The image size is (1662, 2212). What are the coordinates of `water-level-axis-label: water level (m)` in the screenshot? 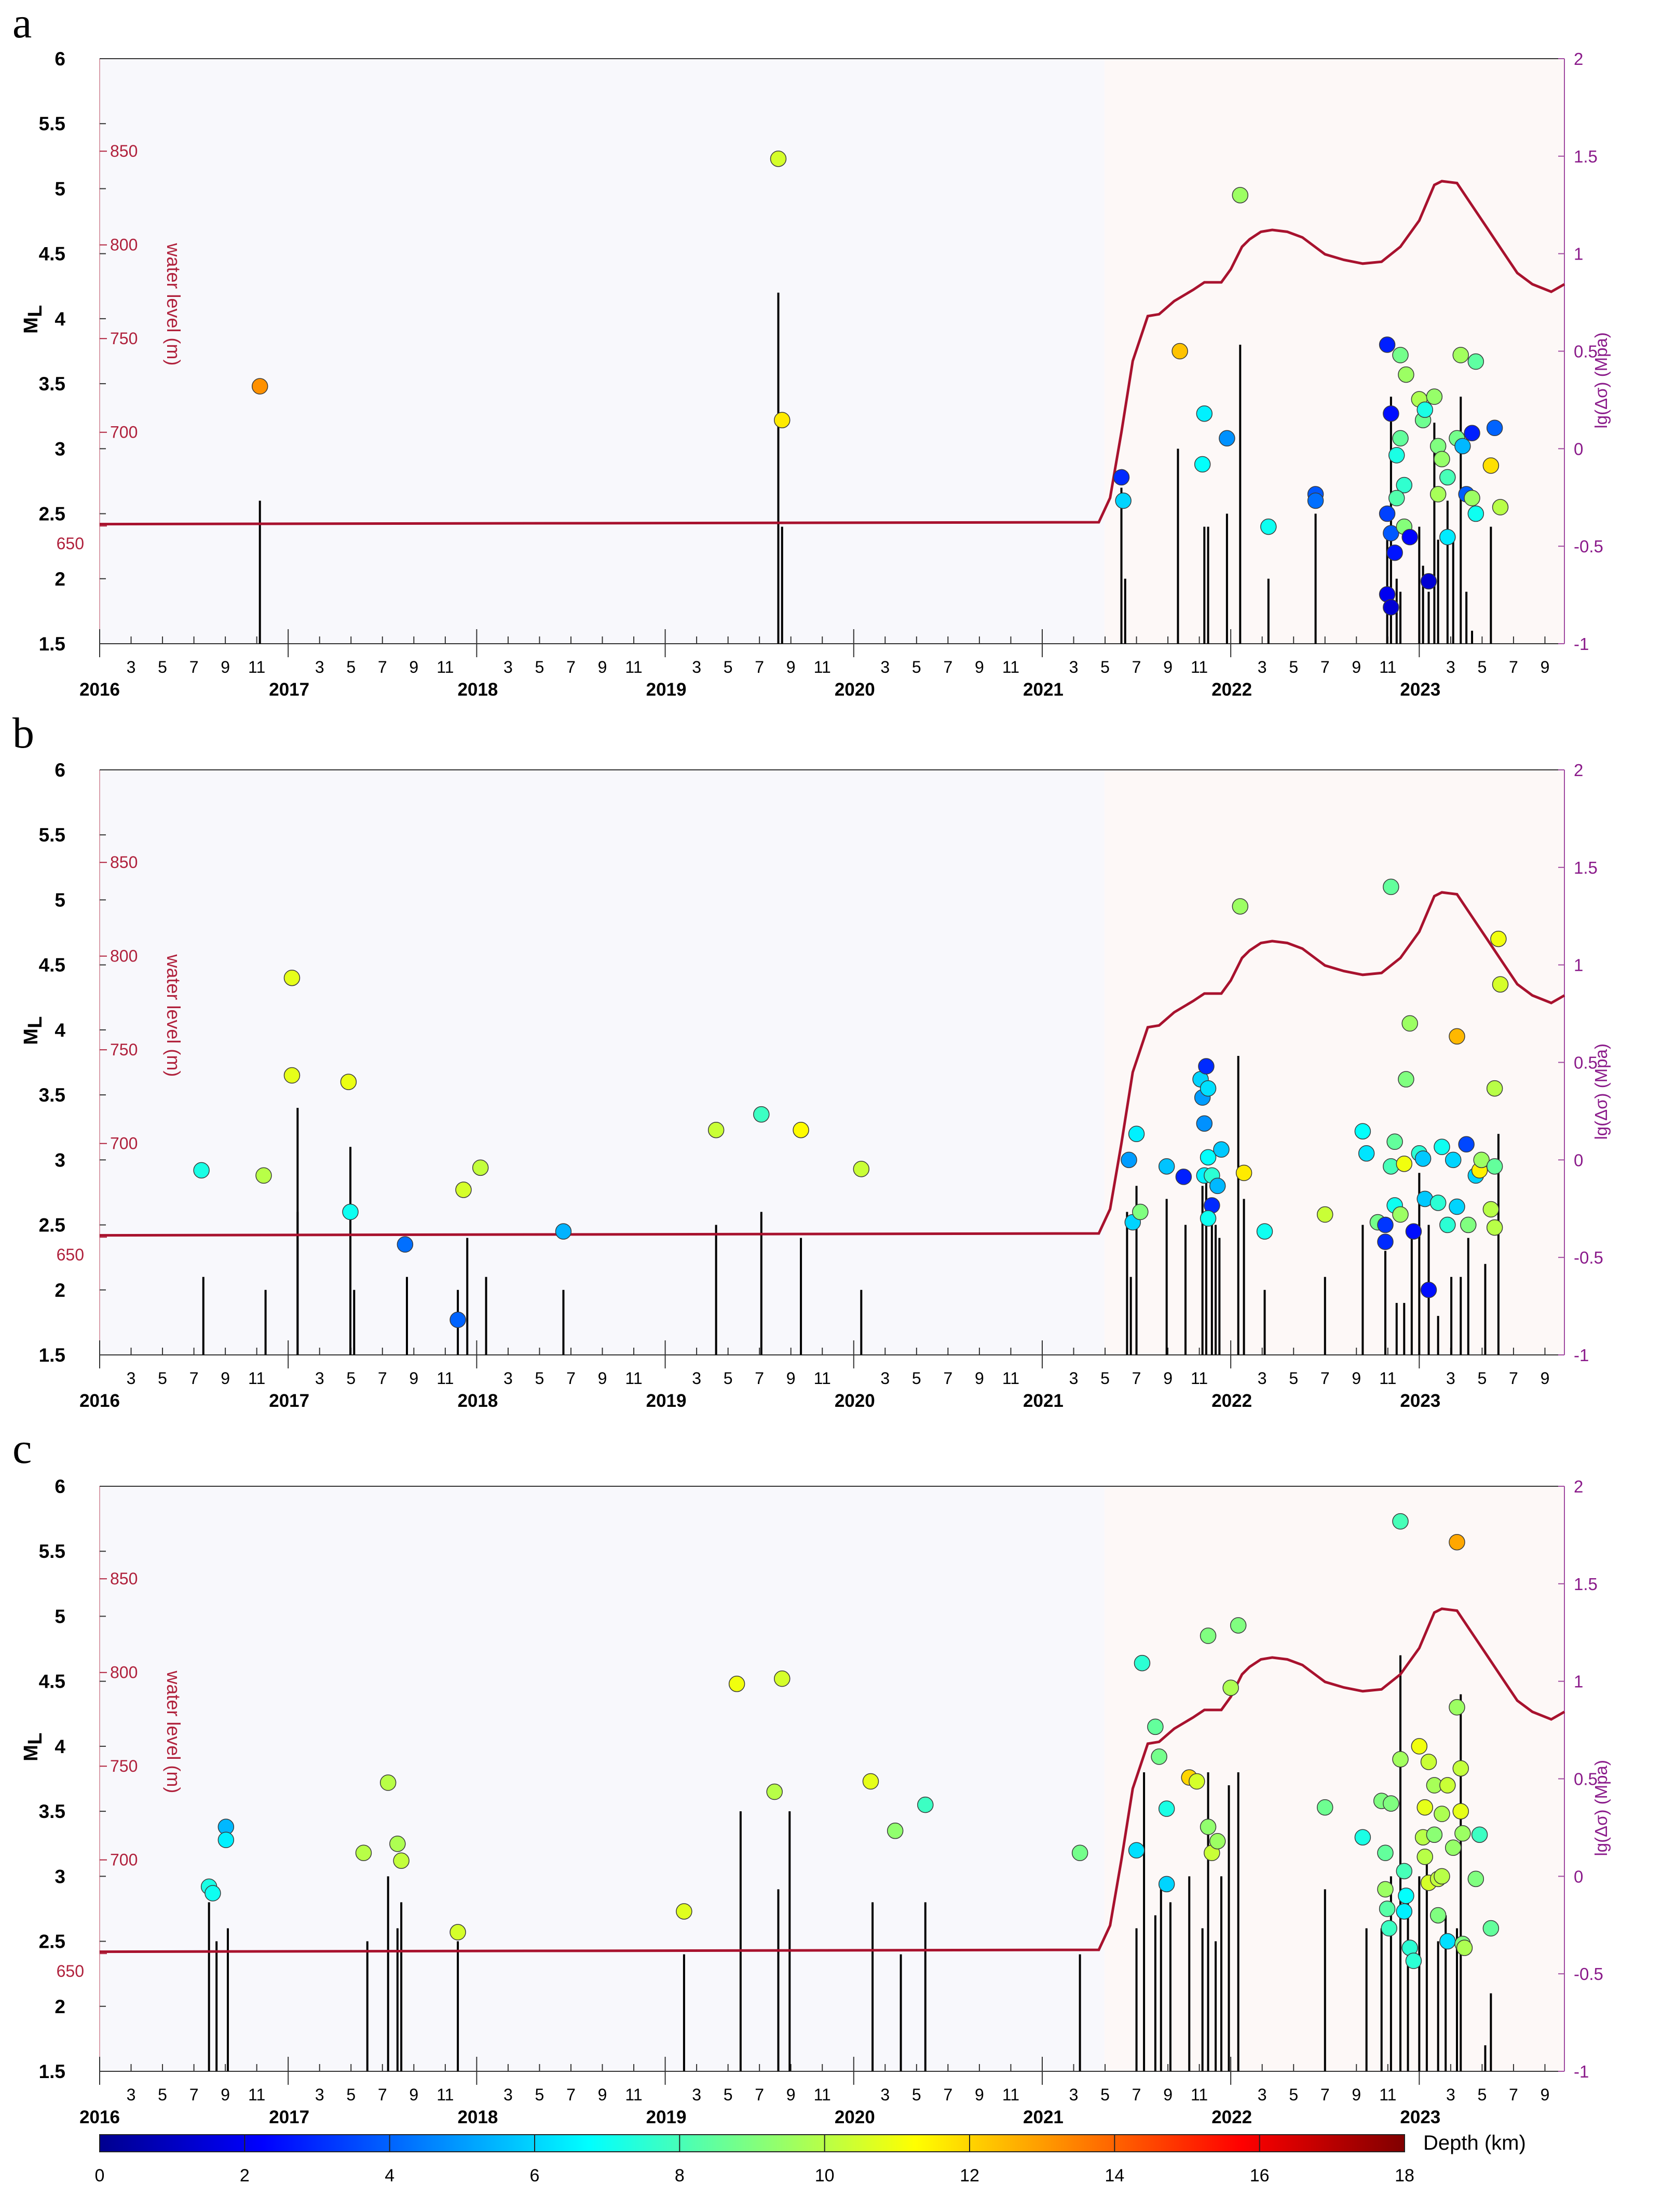 It's located at (173, 1015).